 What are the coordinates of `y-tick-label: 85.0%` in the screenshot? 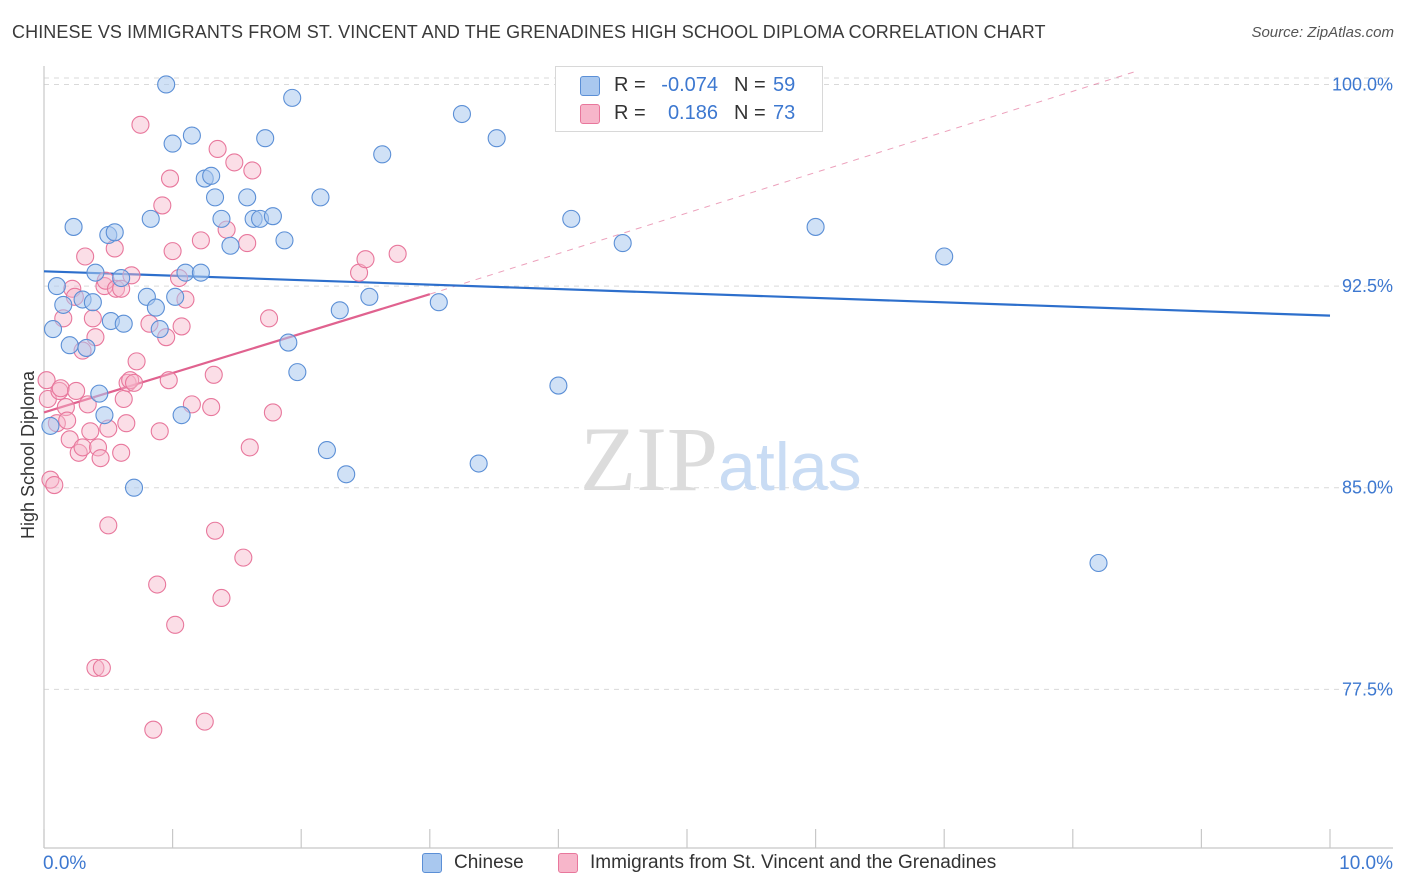 It's located at (1367, 488).